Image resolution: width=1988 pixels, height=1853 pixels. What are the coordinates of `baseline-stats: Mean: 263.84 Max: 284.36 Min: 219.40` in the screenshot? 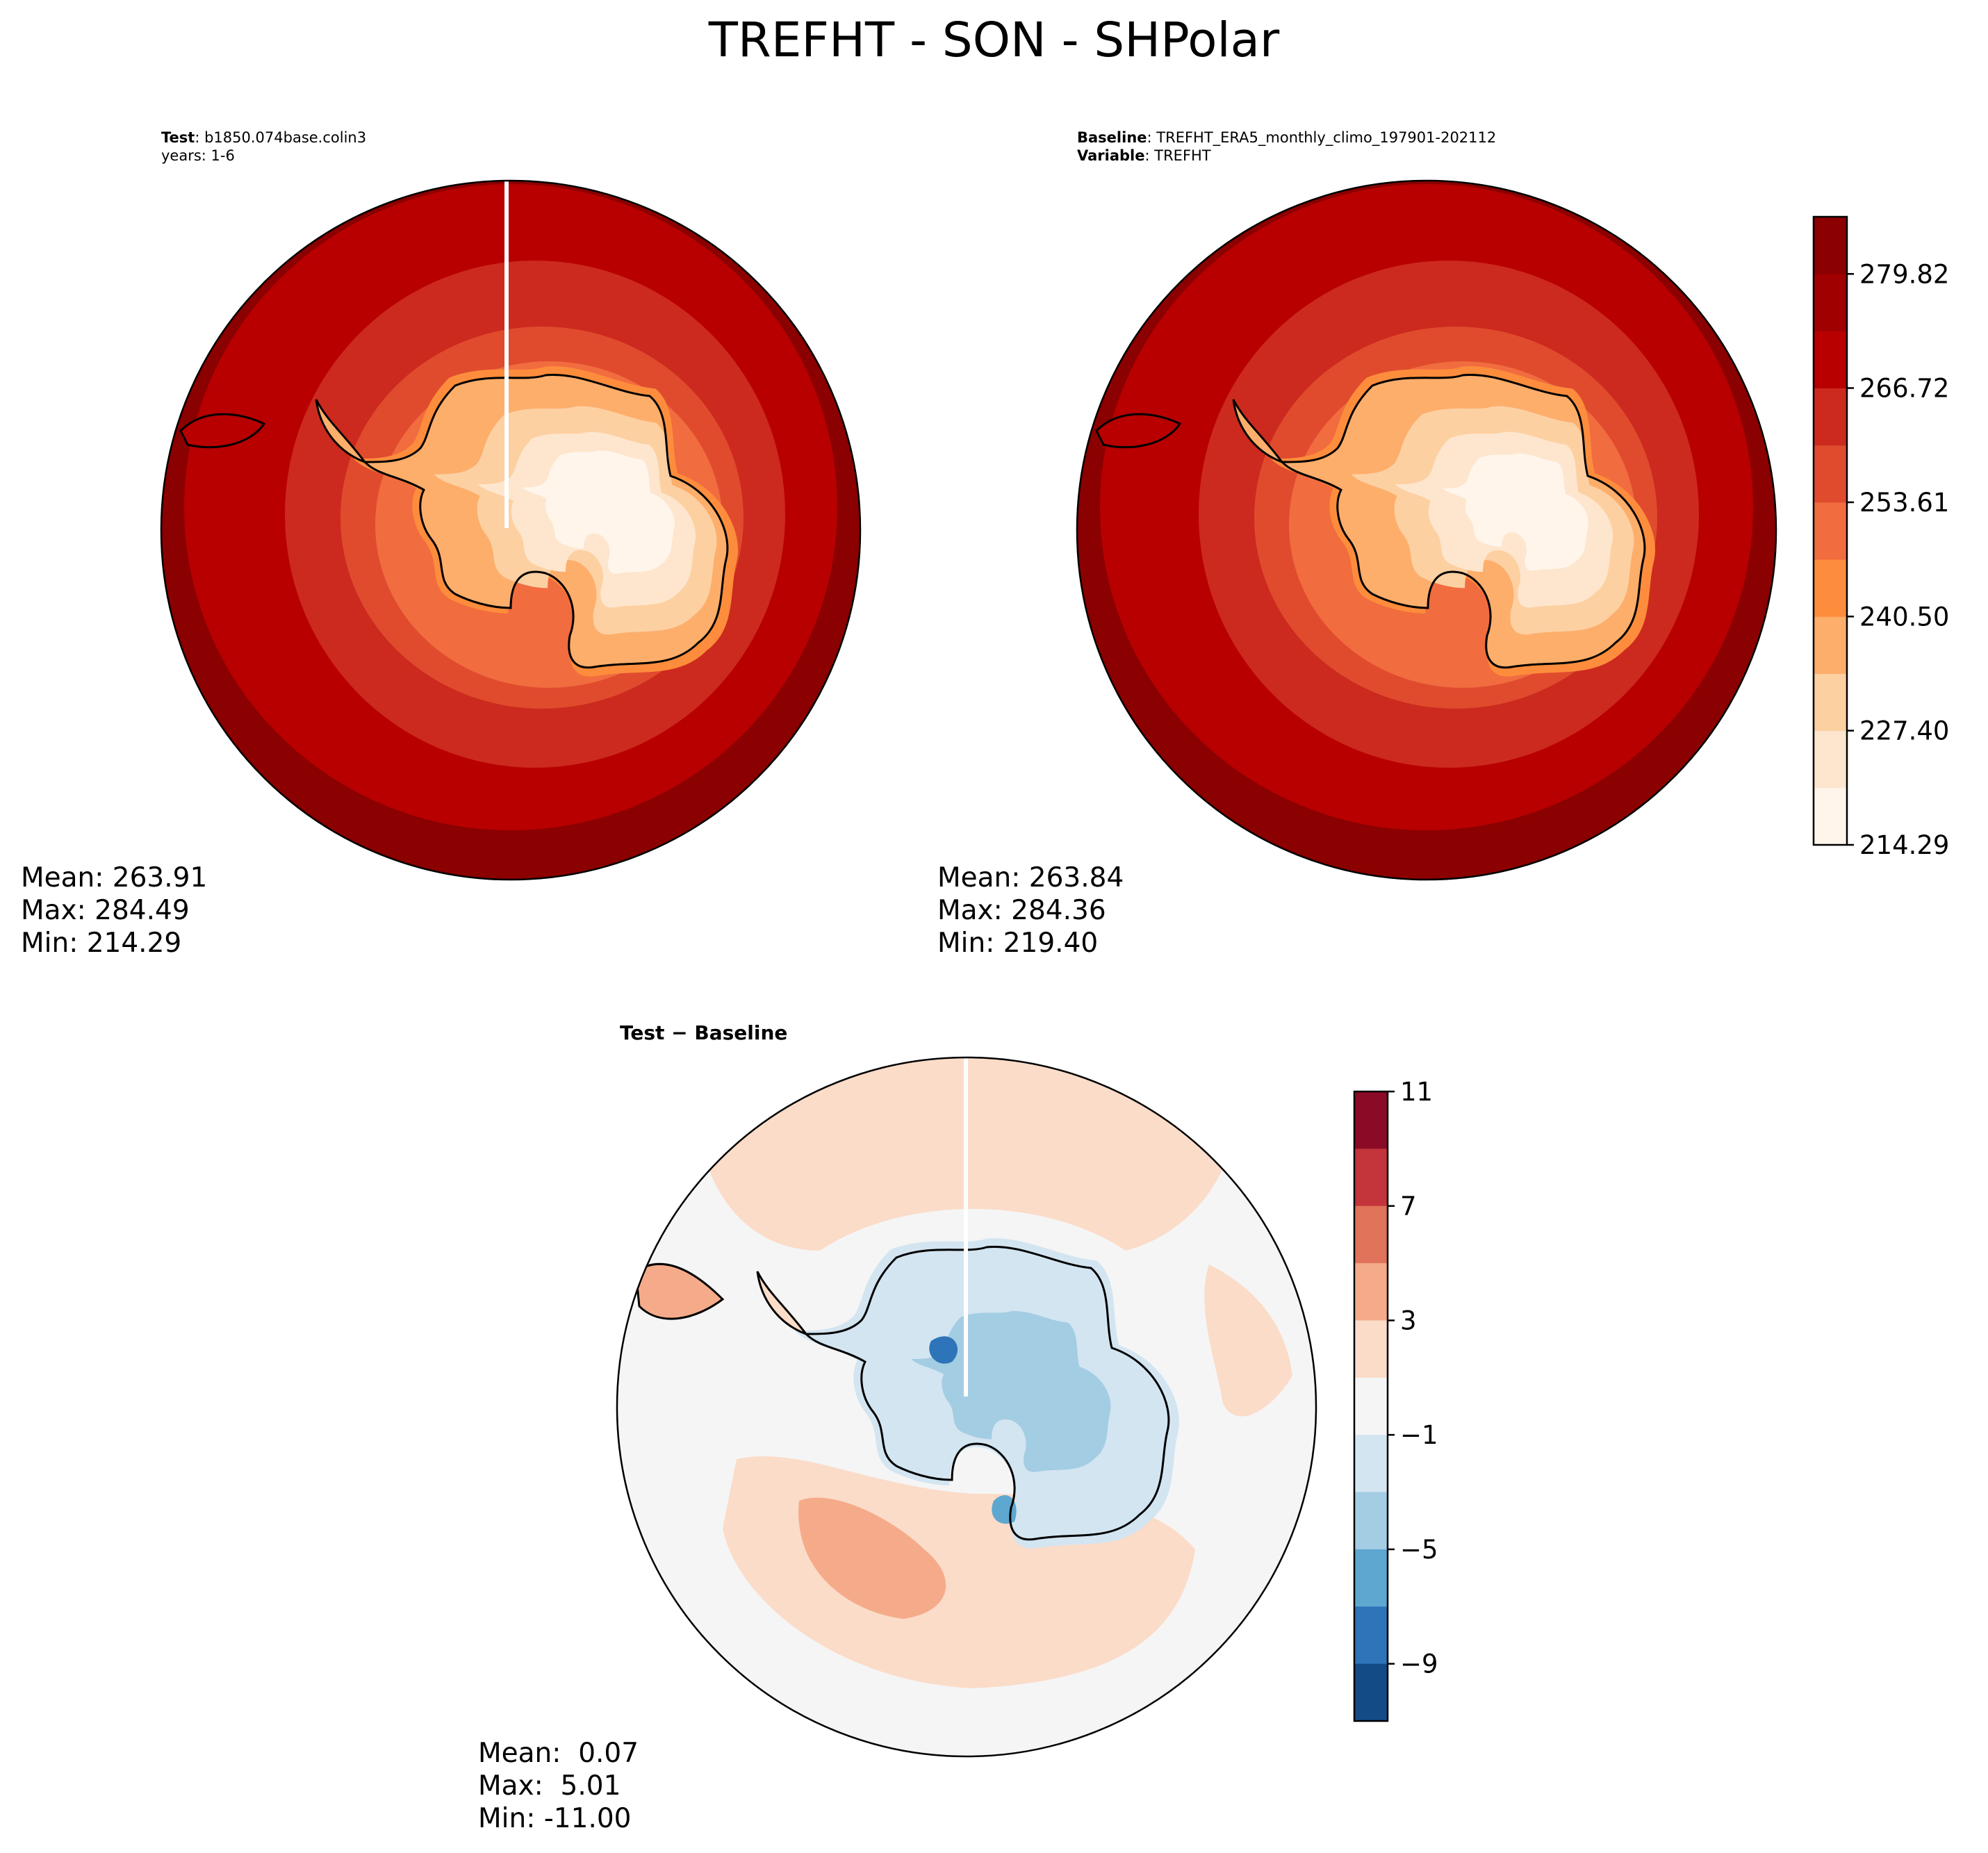 It's located at (1030, 911).